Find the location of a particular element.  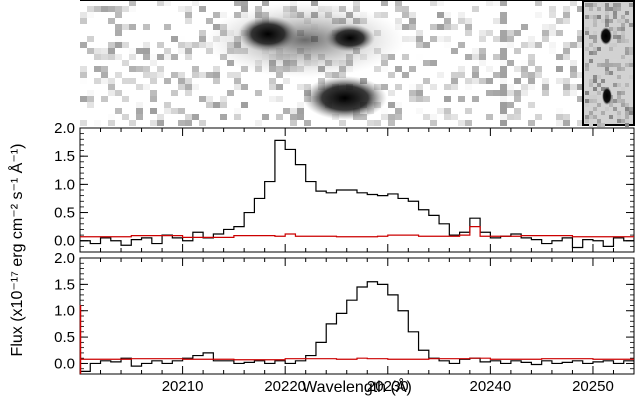

y-tick-label: 2.0 is located at coordinates (64, 258).